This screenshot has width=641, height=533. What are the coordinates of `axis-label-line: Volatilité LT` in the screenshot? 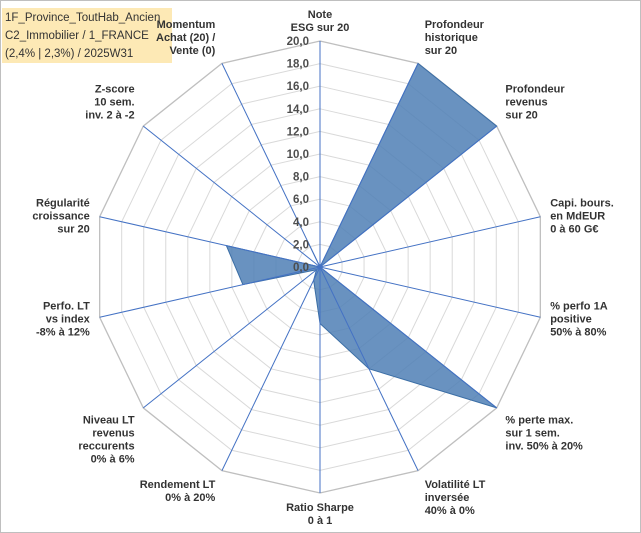 It's located at (455, 485).